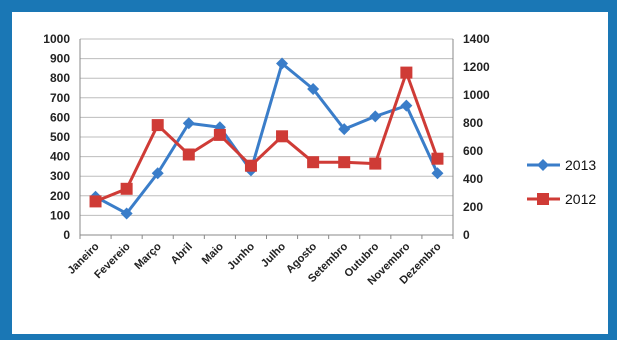 This screenshot has width=617, height=340. What do you see at coordinates (60, 78) in the screenshot?
I see `y-left-tick-label: 800` at bounding box center [60, 78].